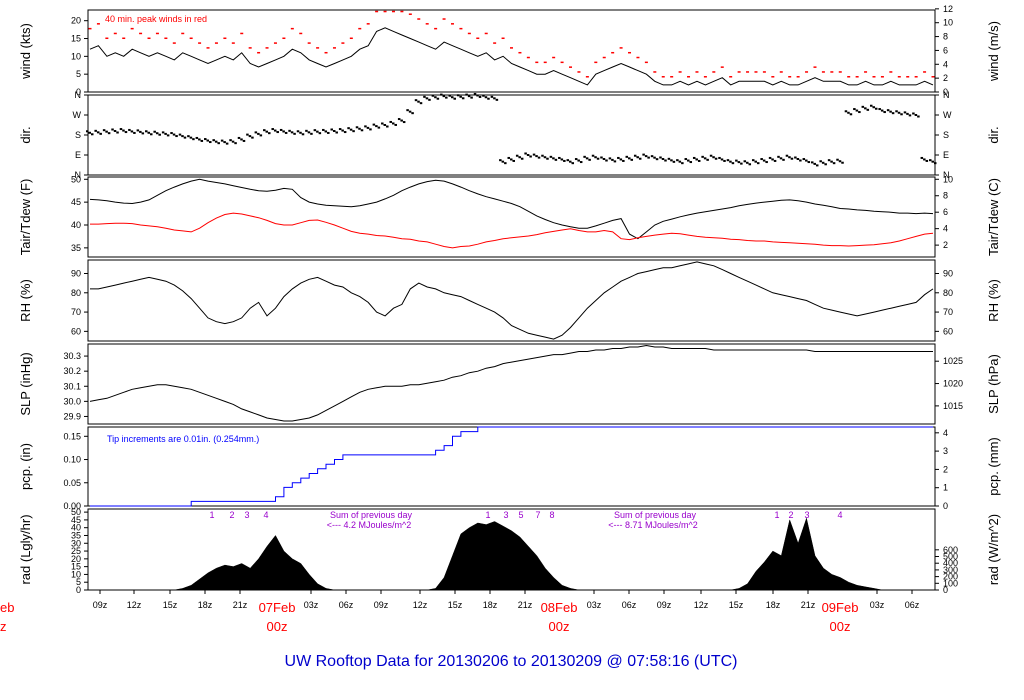 Image resolution: width=1024 pixels, height=700 pixels. What do you see at coordinates (511, 209) in the screenshot?
I see `series-line-primary` at bounding box center [511, 209].